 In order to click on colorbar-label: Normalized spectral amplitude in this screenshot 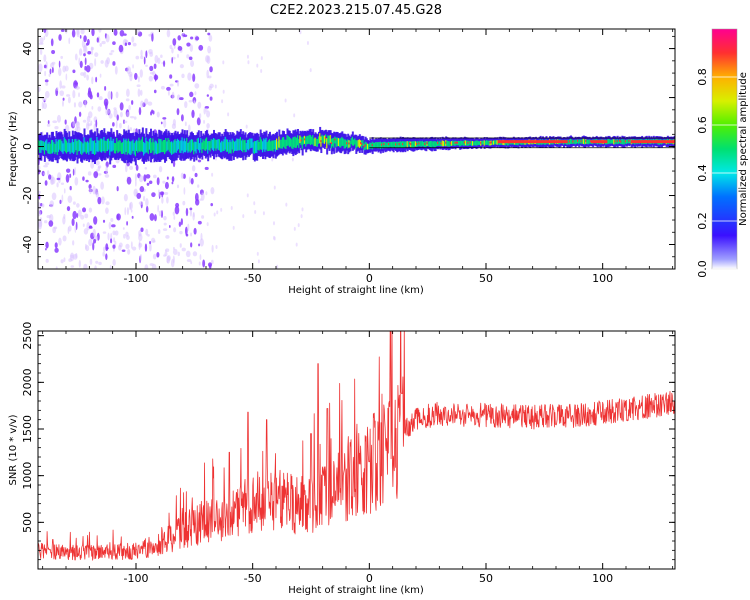, I will do `click(743, 149)`.